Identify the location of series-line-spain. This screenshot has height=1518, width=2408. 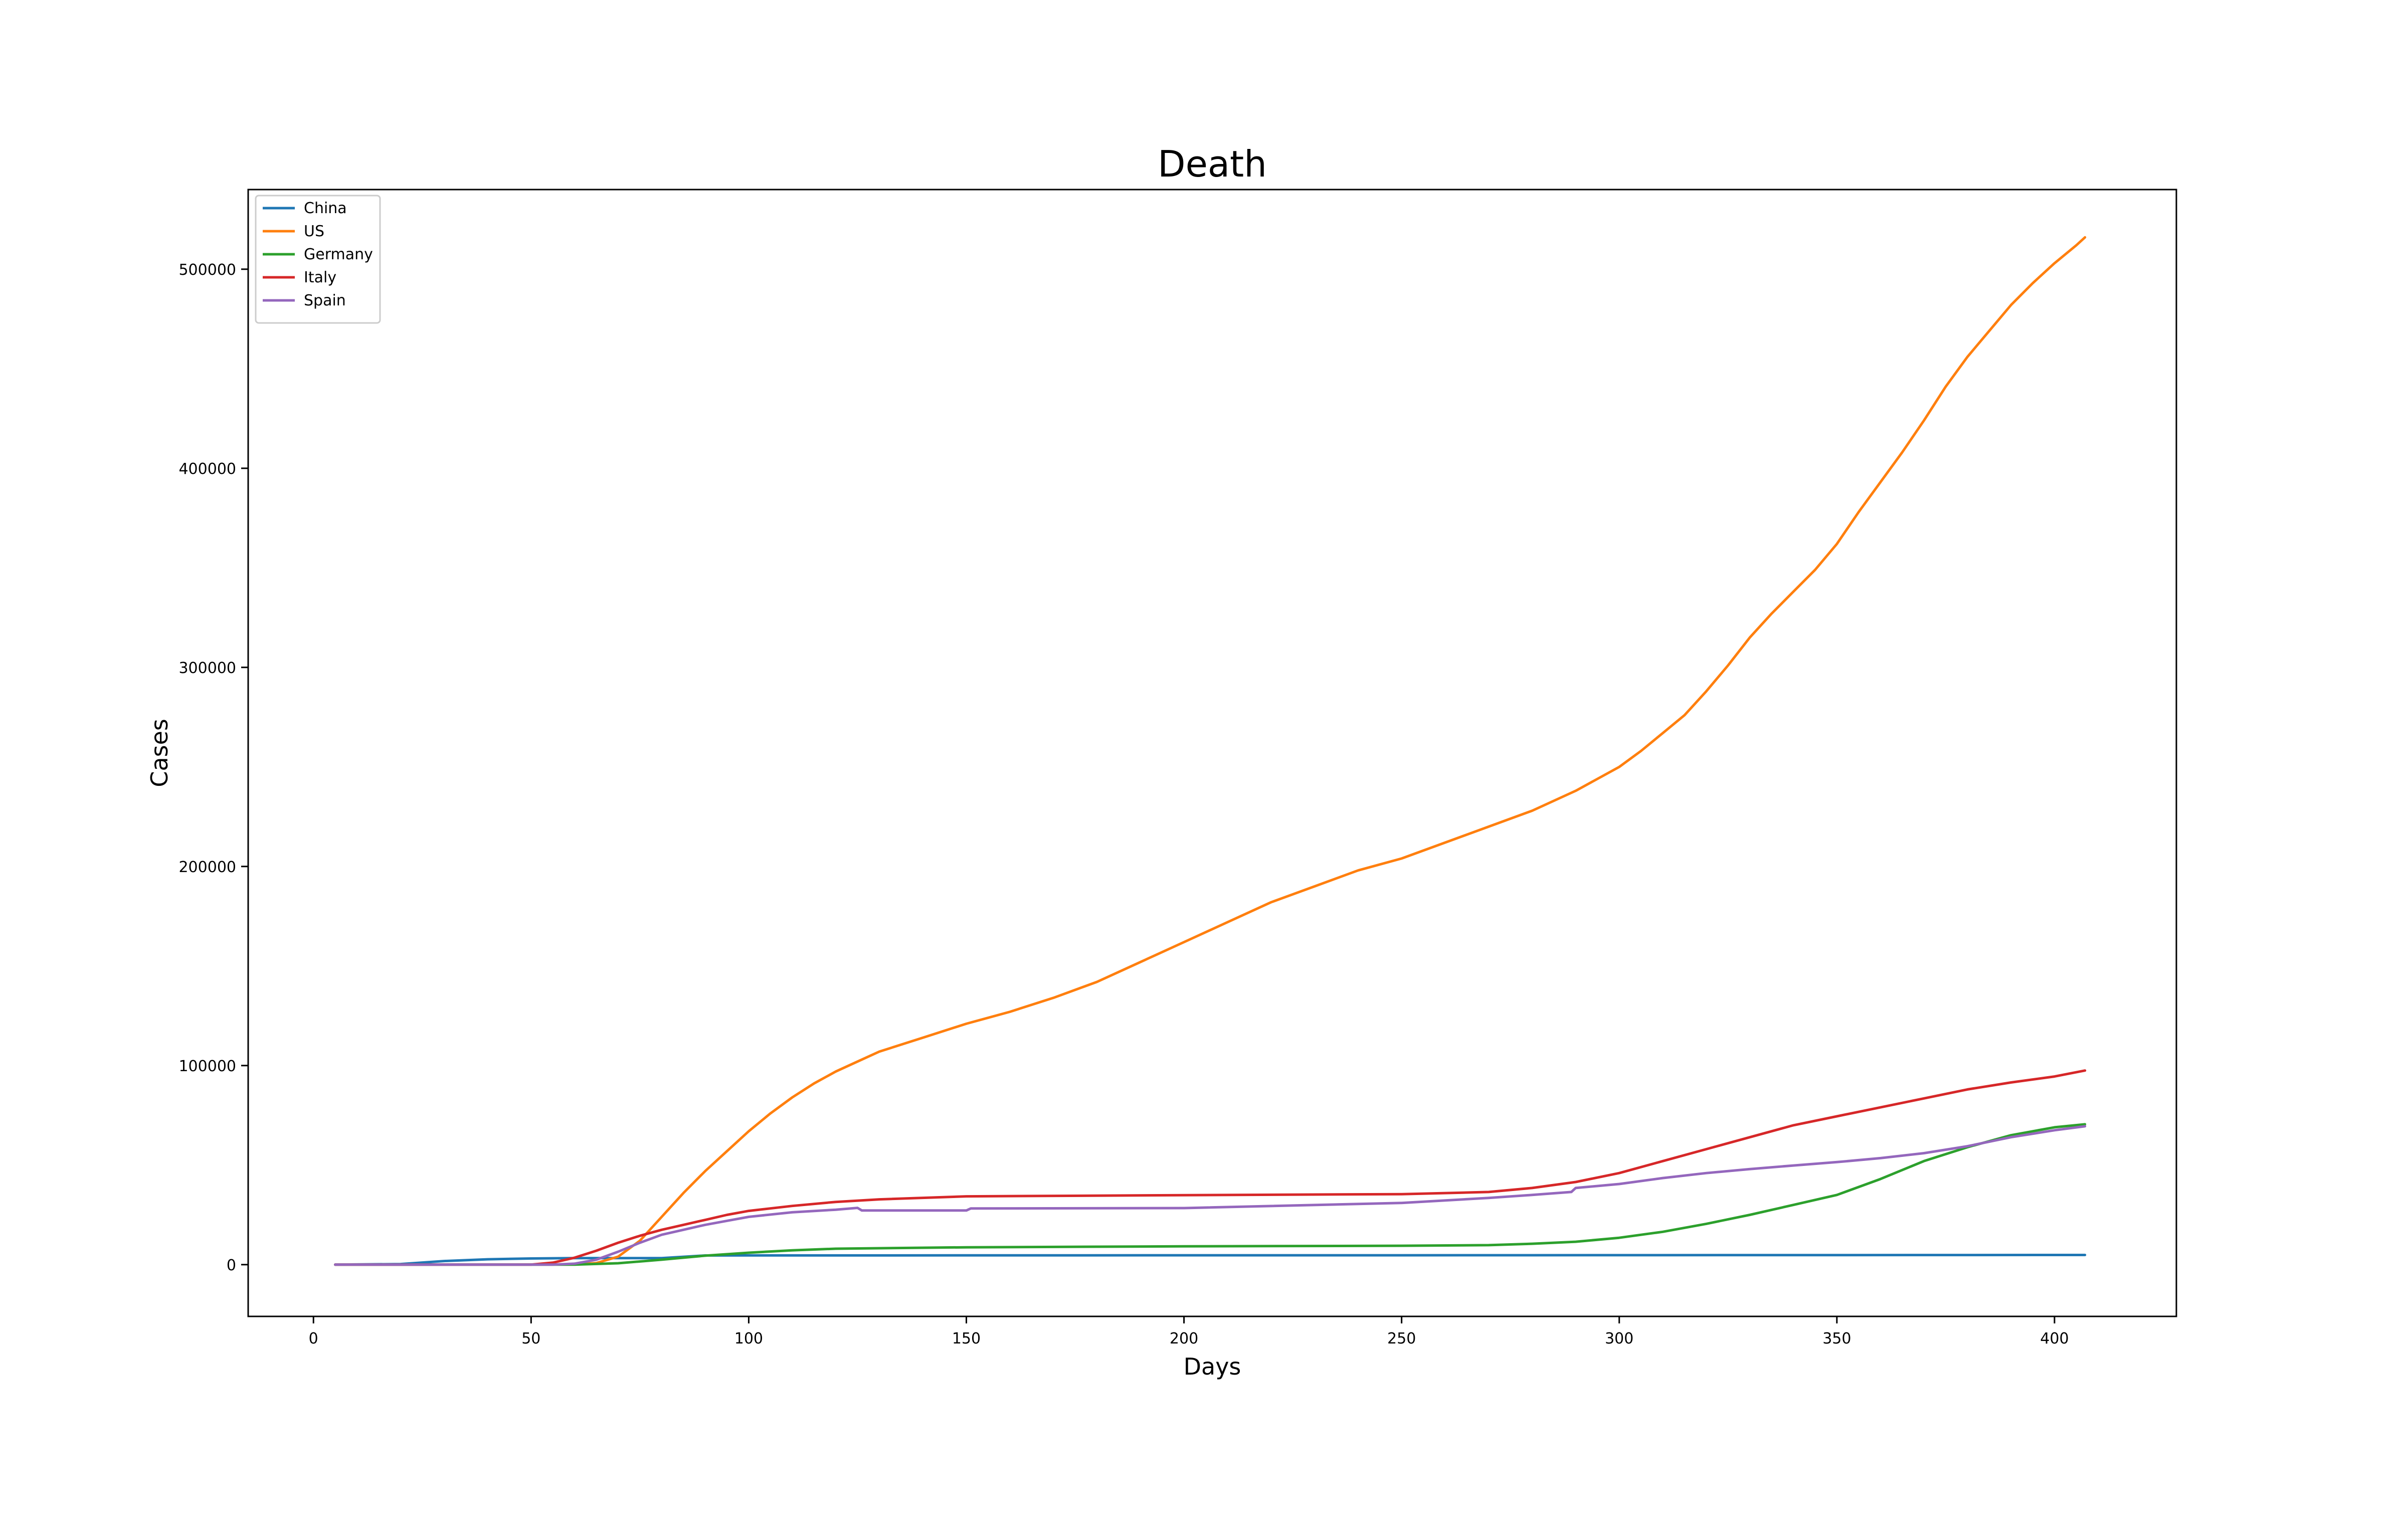
(1210, 1195).